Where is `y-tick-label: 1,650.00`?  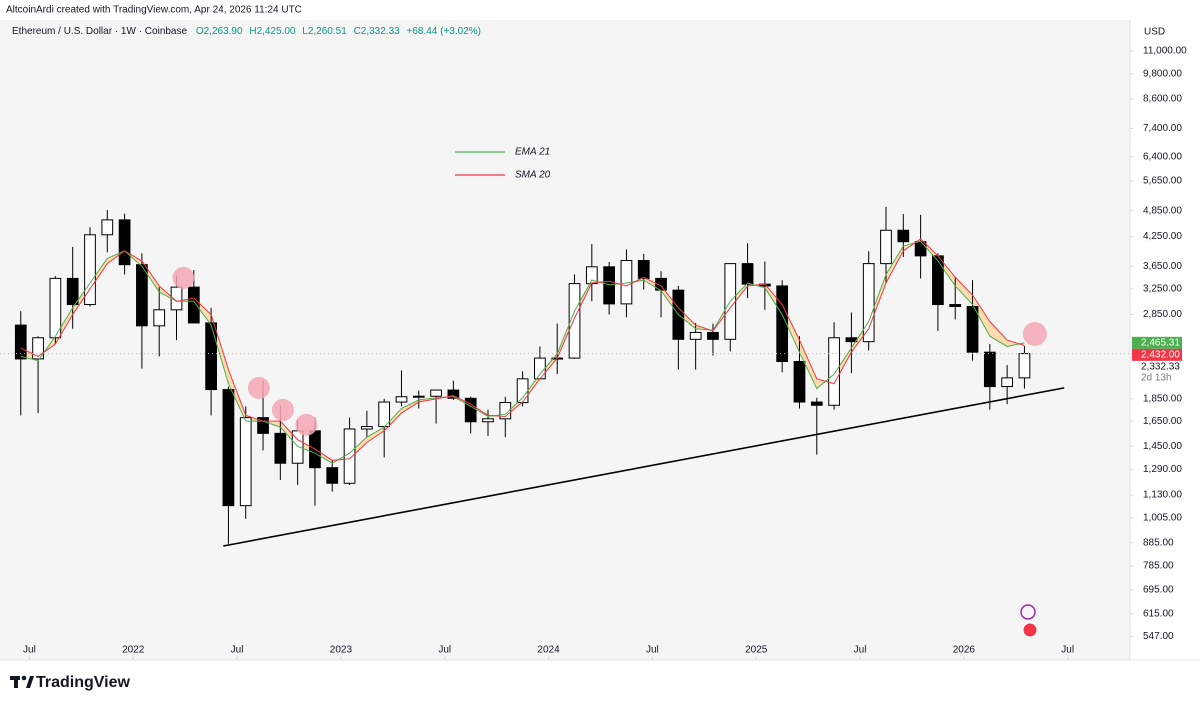
y-tick-label: 1,650.00 is located at coordinates (1162, 421).